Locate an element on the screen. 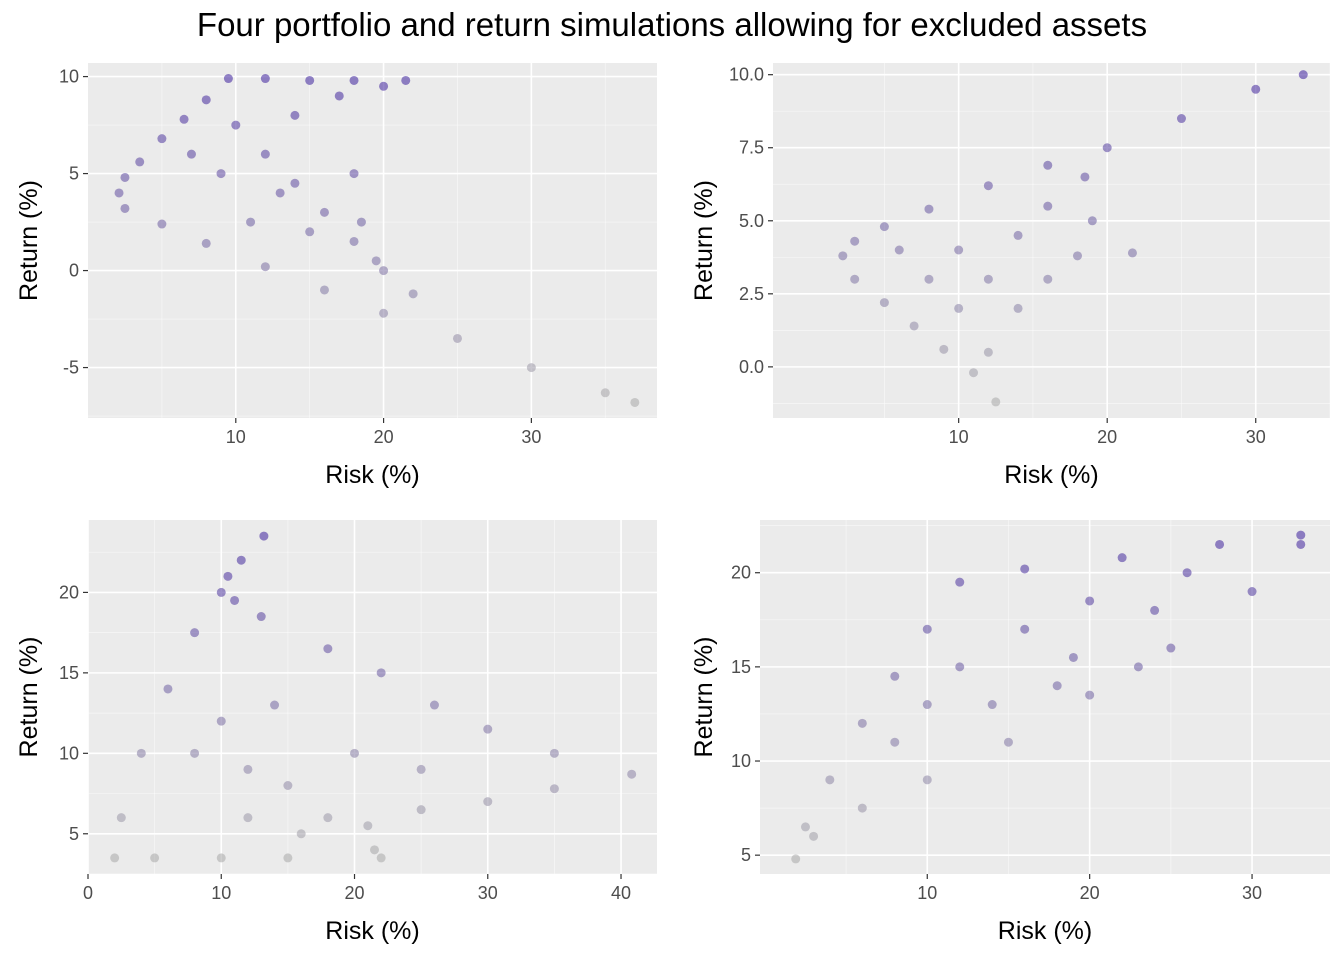 Image resolution: width=1344 pixels, height=960 pixels. y-tick-label: 7.5 is located at coordinates (751, 148).